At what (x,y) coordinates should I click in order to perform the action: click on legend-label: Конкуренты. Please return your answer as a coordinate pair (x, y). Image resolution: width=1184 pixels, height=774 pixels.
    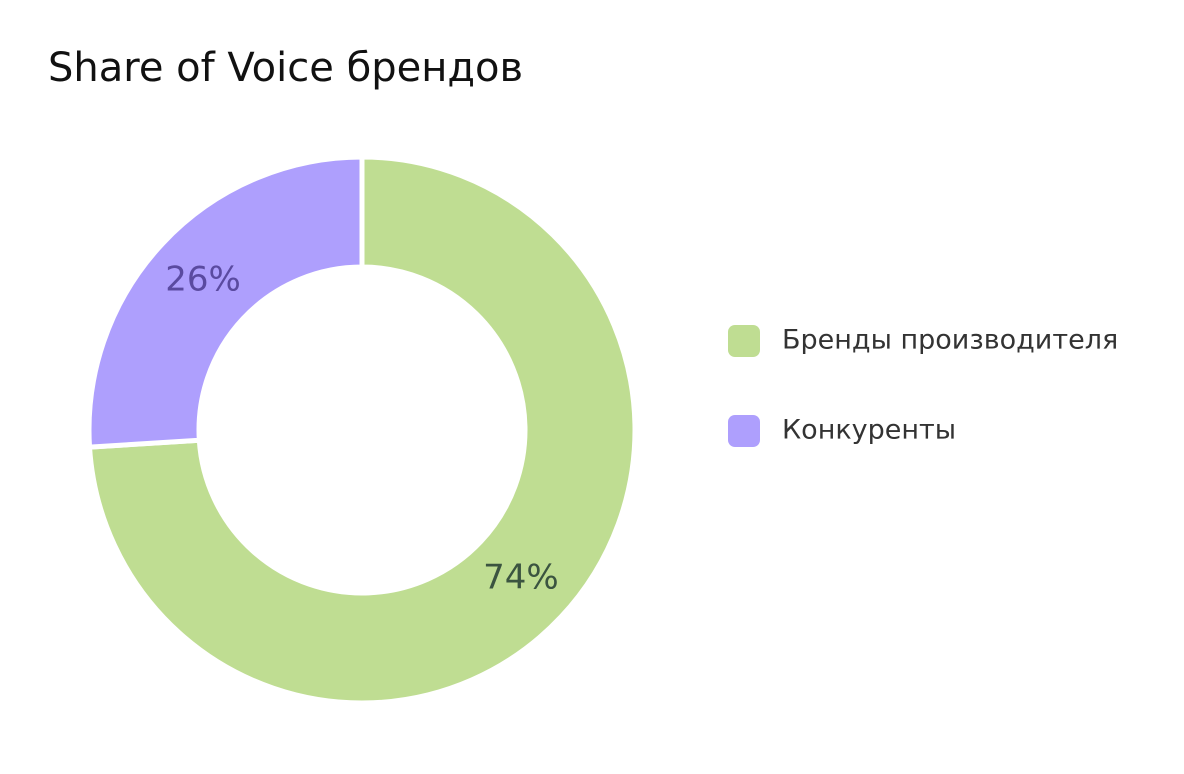
    Looking at the image, I should click on (869, 430).